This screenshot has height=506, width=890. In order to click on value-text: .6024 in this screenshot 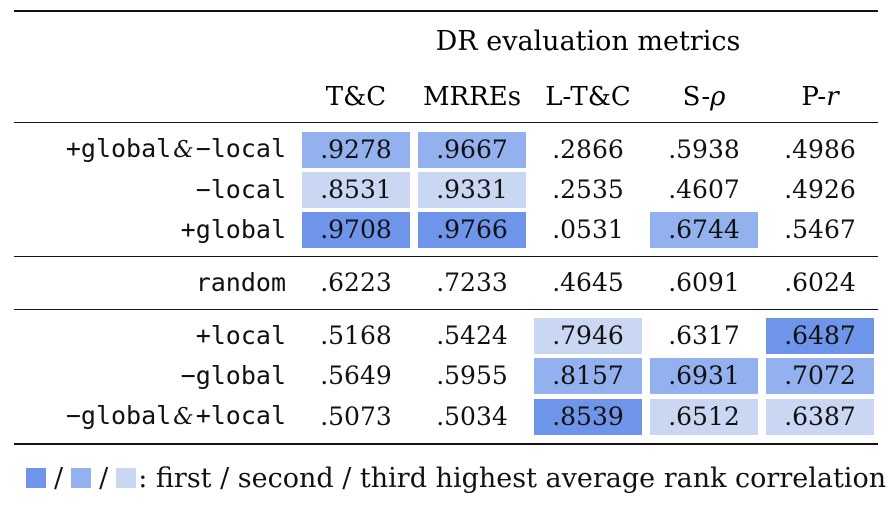, I will do `click(820, 282)`.